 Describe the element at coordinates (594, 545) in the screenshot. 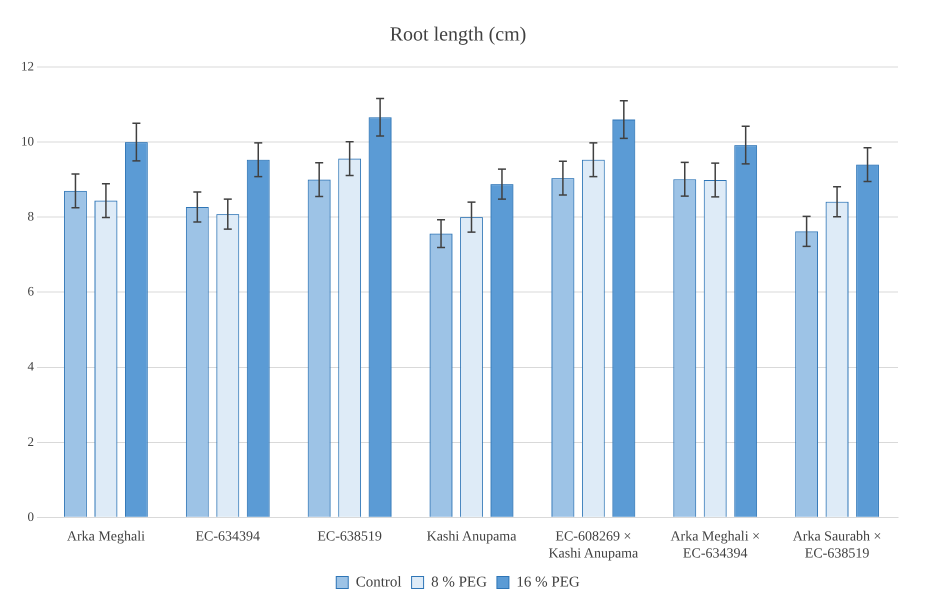

I see `x-tick-label: EC-608269 × Kashi Anupama` at that location.